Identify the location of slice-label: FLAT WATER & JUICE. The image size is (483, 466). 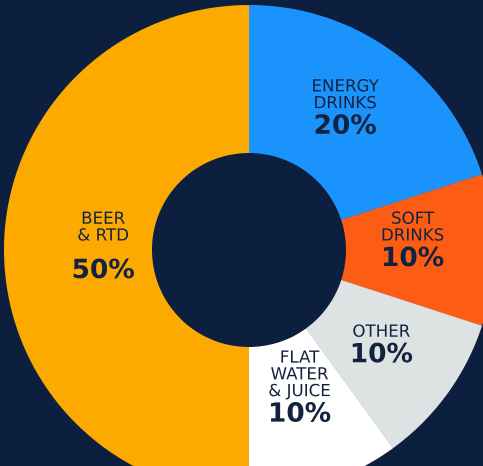
(299, 375).